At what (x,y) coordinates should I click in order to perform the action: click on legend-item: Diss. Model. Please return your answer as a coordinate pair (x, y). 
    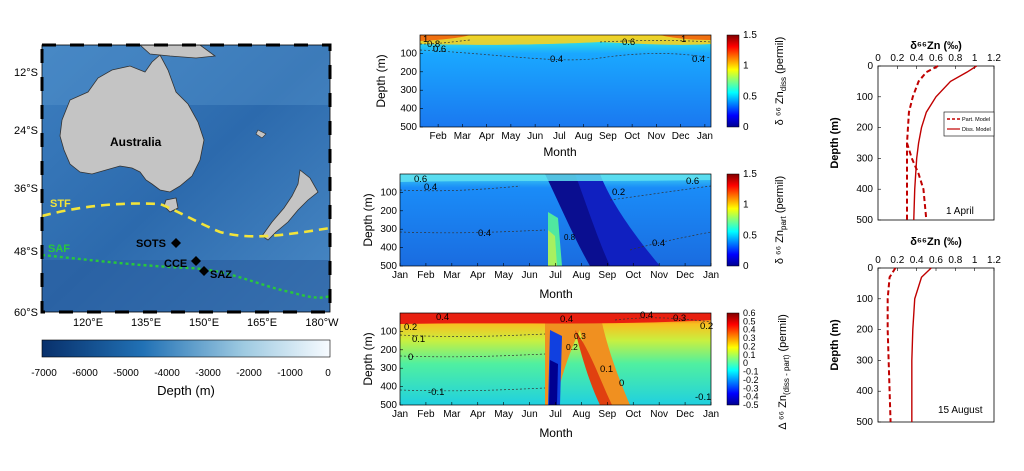
    Looking at the image, I should click on (976, 130).